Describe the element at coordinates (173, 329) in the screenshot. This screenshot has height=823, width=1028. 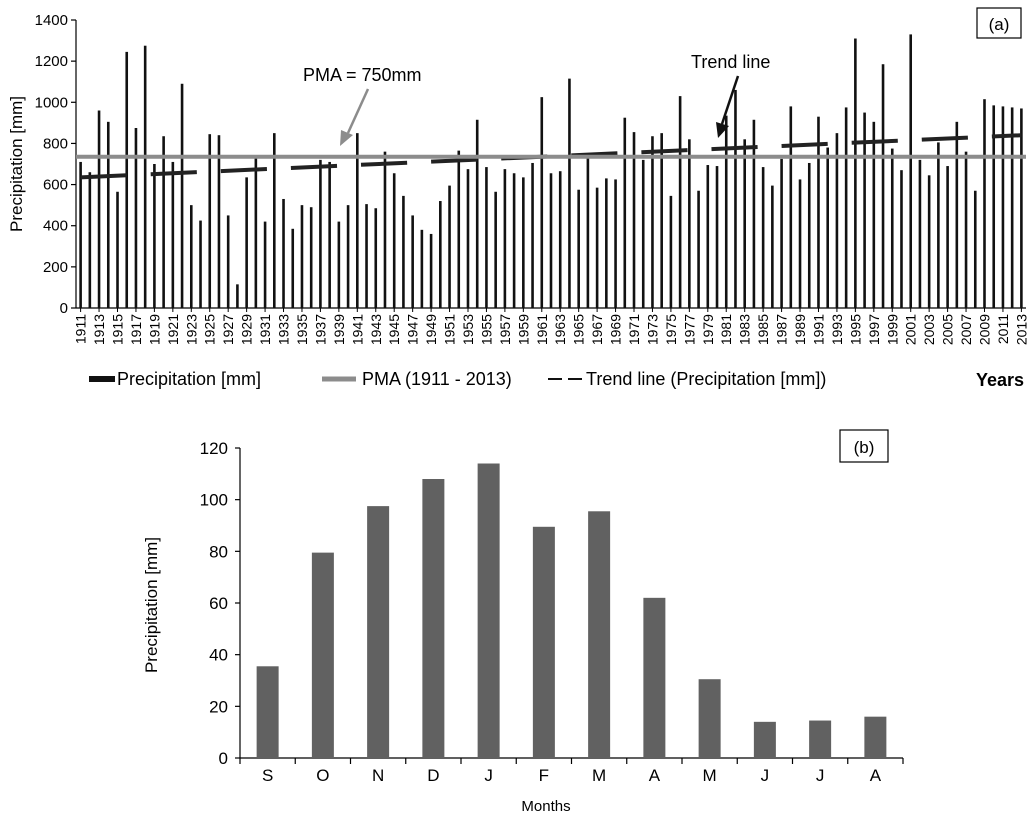
I see `x-tick-label-a: 1921` at that location.